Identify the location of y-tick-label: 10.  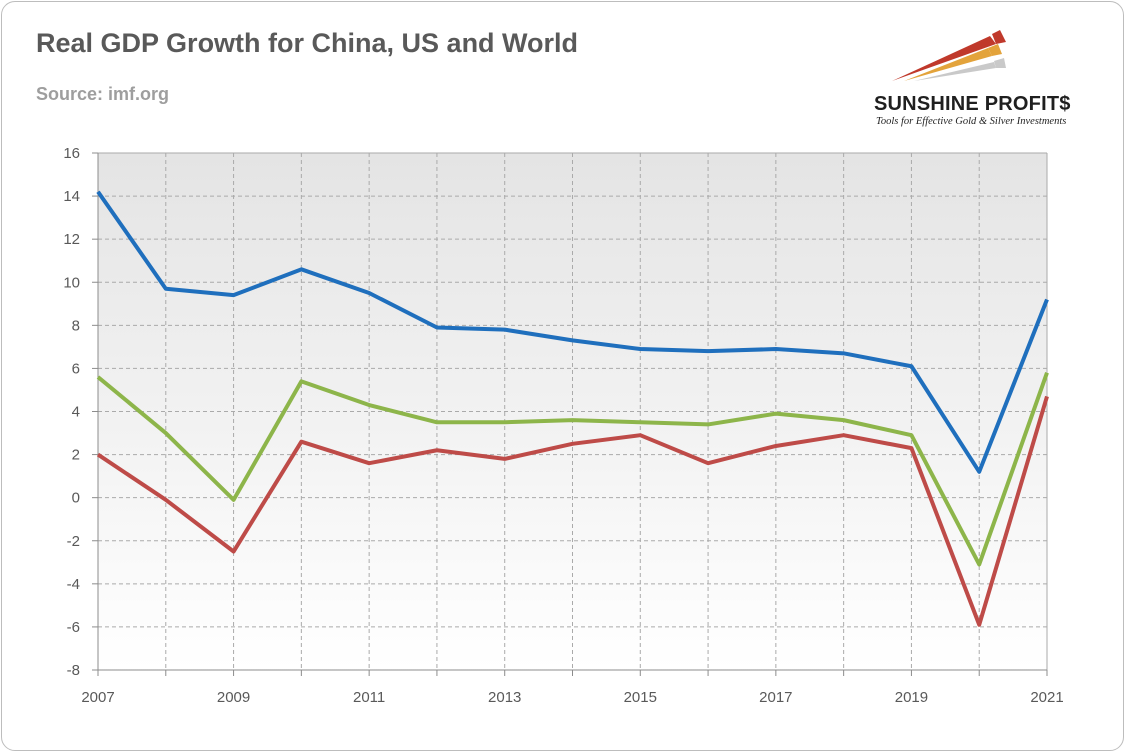
(71, 282).